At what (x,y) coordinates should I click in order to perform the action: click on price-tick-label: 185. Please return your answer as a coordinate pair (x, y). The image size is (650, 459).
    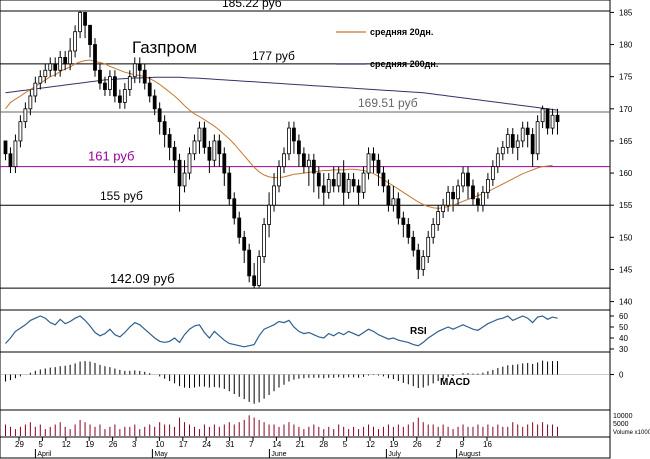
    Looking at the image, I should click on (626, 12).